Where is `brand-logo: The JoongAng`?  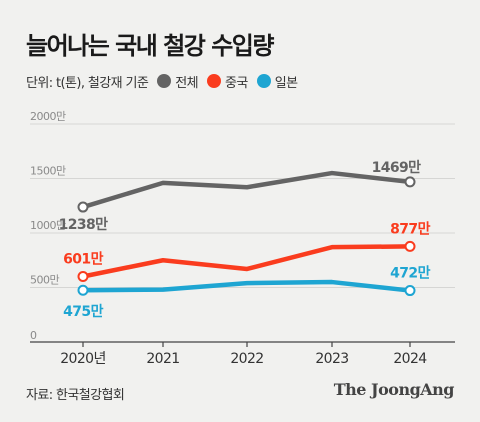 brand-logo: The JoongAng is located at coordinates (394, 389).